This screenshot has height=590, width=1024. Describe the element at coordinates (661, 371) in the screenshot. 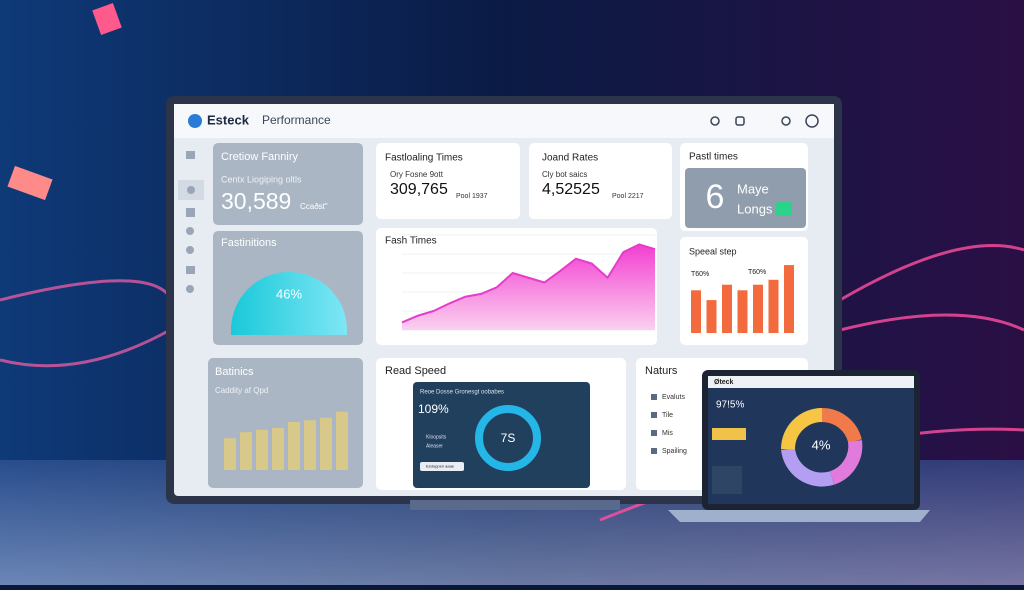

I see `card-title: Naturs` at that location.